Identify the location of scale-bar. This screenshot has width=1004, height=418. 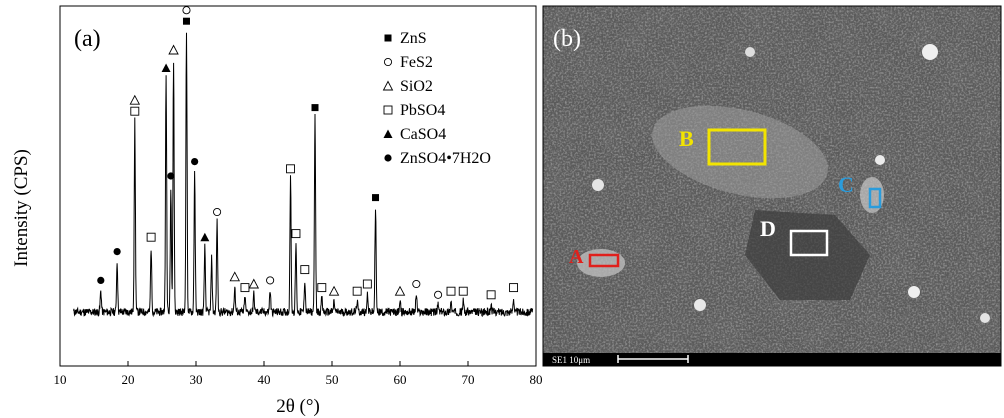
(653, 359).